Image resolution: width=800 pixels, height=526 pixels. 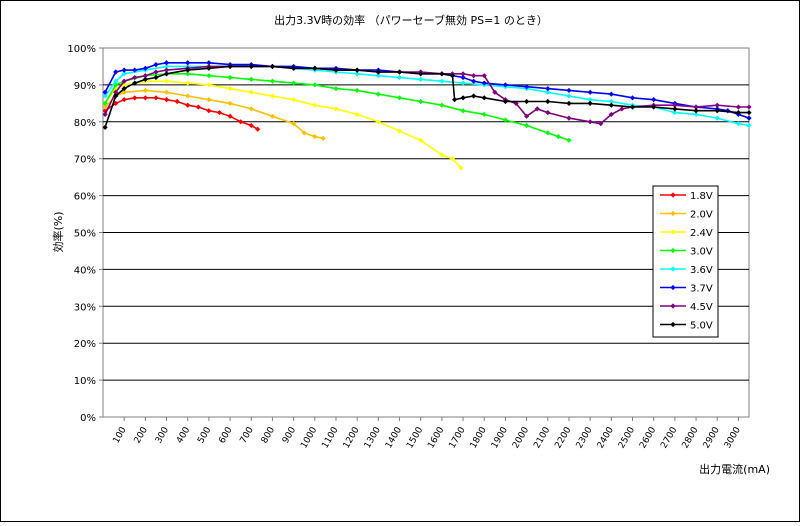 What do you see at coordinates (58, 231) in the screenshot?
I see `y-axis-label: 効率(%)` at bounding box center [58, 231].